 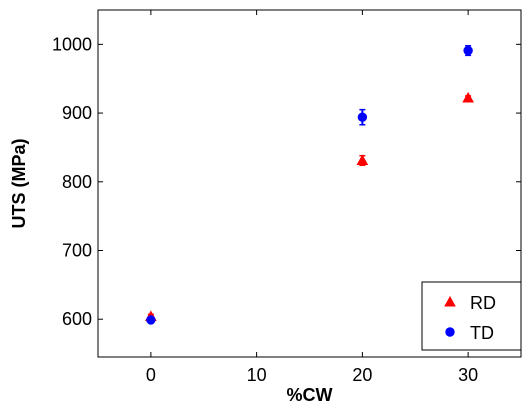 What do you see at coordinates (450, 332) in the screenshot?
I see `legend-marker-td` at bounding box center [450, 332].